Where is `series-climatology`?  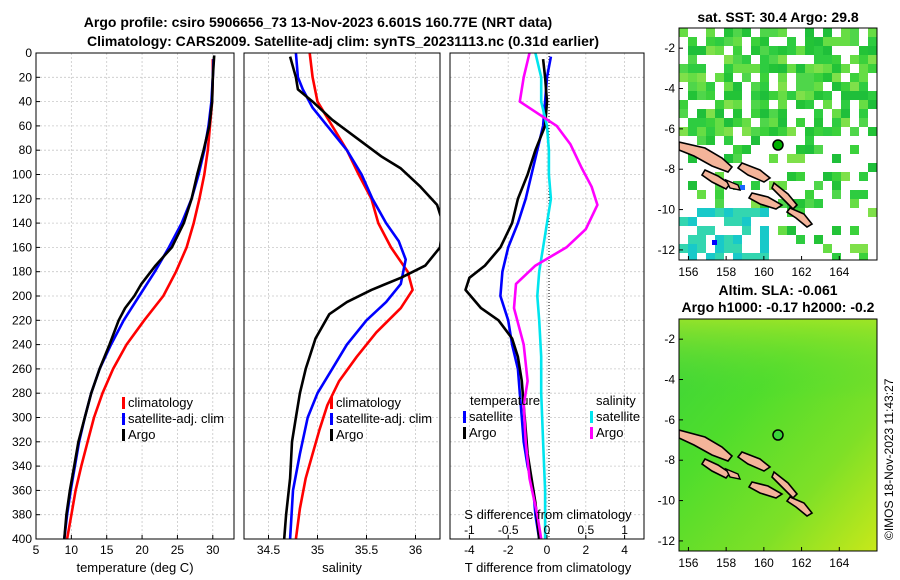
series-climatology is located at coordinates (354, 296).